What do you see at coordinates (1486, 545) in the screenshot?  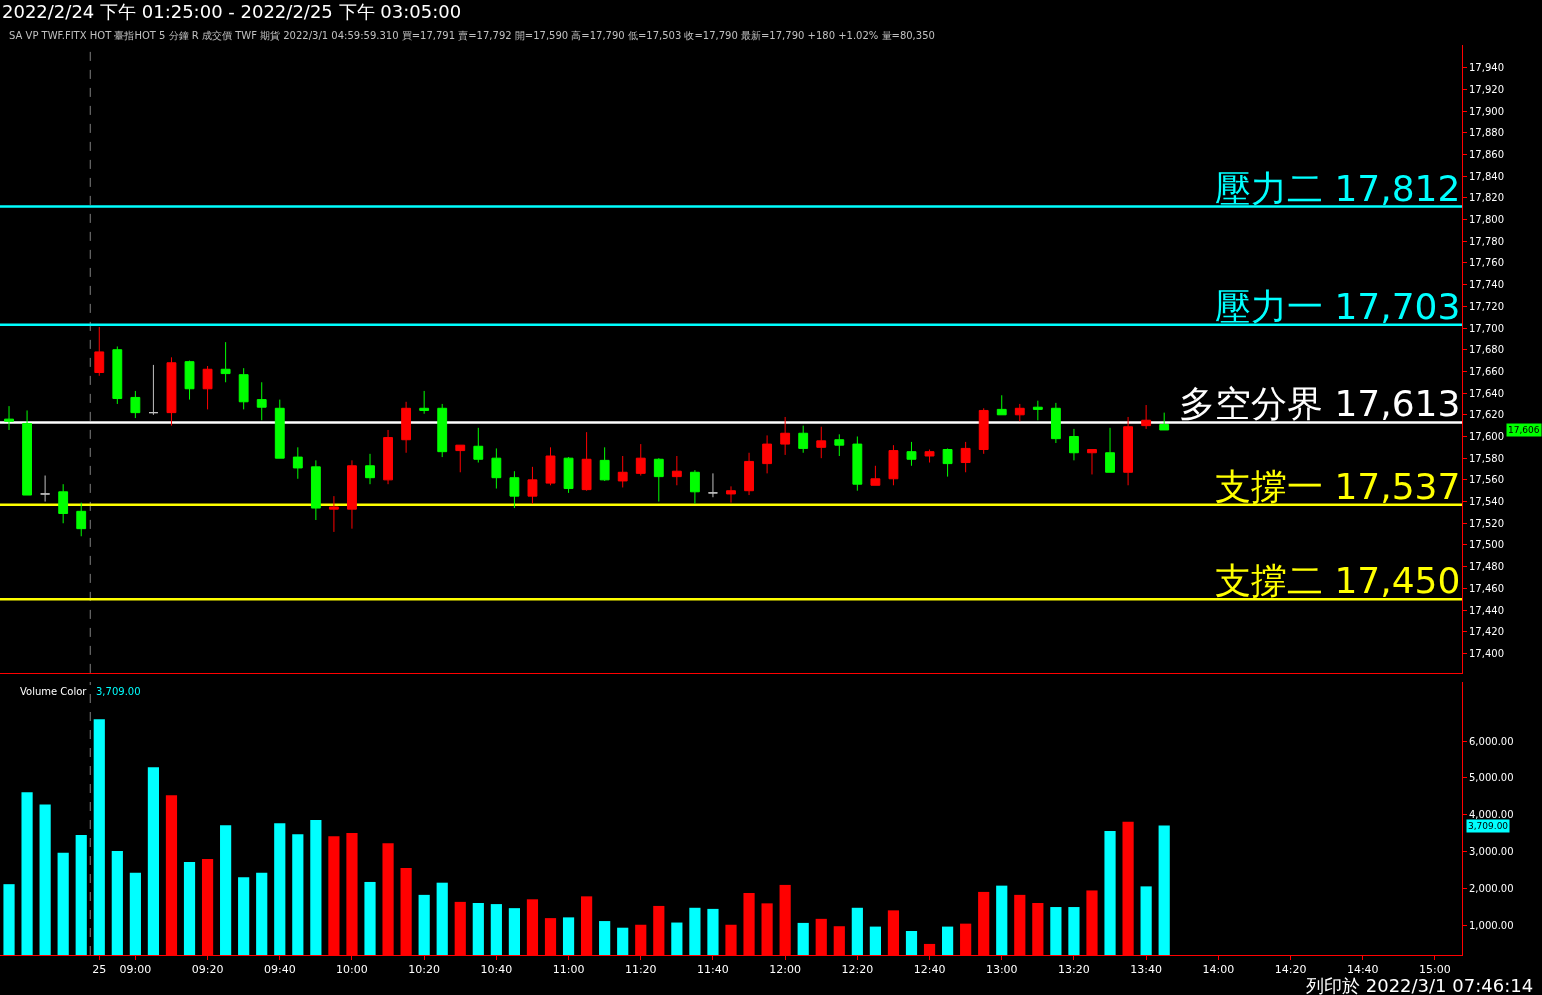 I see `y-tick-label: 17,500` at bounding box center [1486, 545].